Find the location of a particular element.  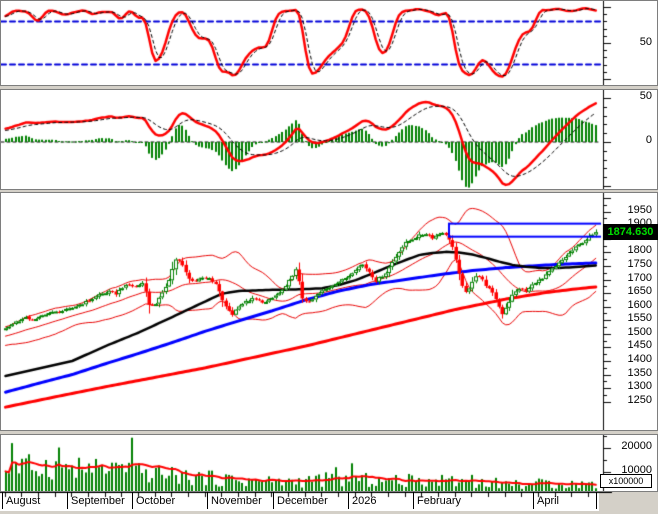

y-axis-tick-label: 1750 is located at coordinates (639, 263).